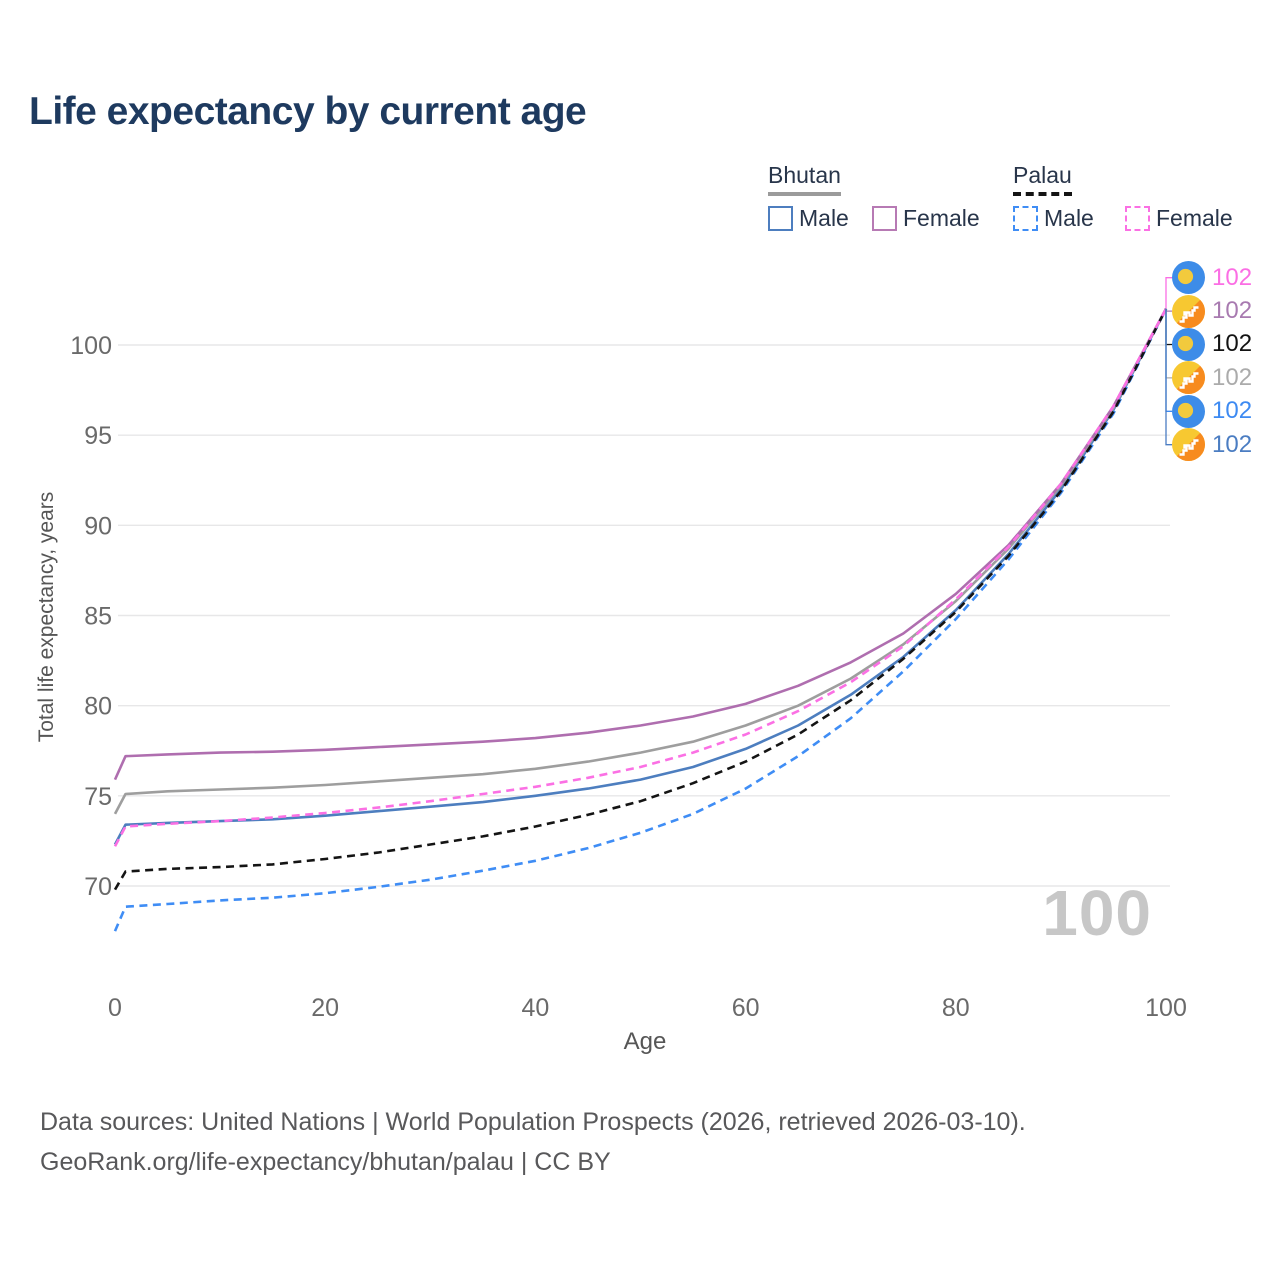 The image size is (1280, 1280). I want to click on bhutan-female-swatch, so click(884, 218).